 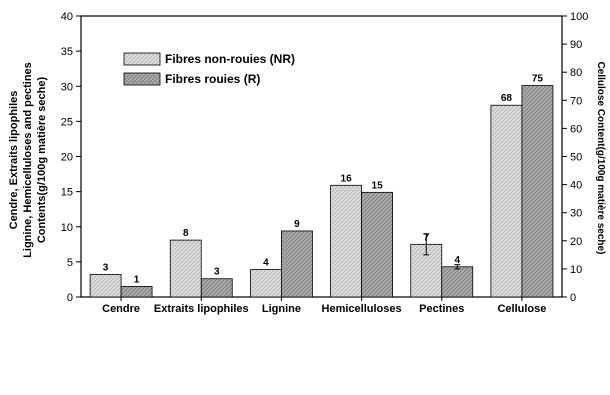 What do you see at coordinates (576, 270) in the screenshot?
I see `right-tick-label: 10` at bounding box center [576, 270].